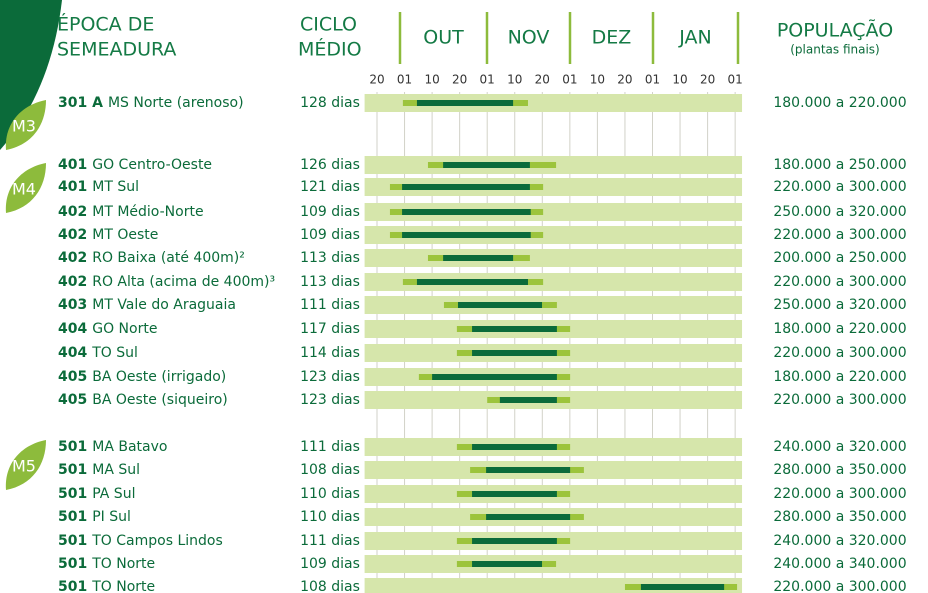 This screenshot has height=593, width=928. I want to click on row-label: 501 MA Sul, so click(99, 470).